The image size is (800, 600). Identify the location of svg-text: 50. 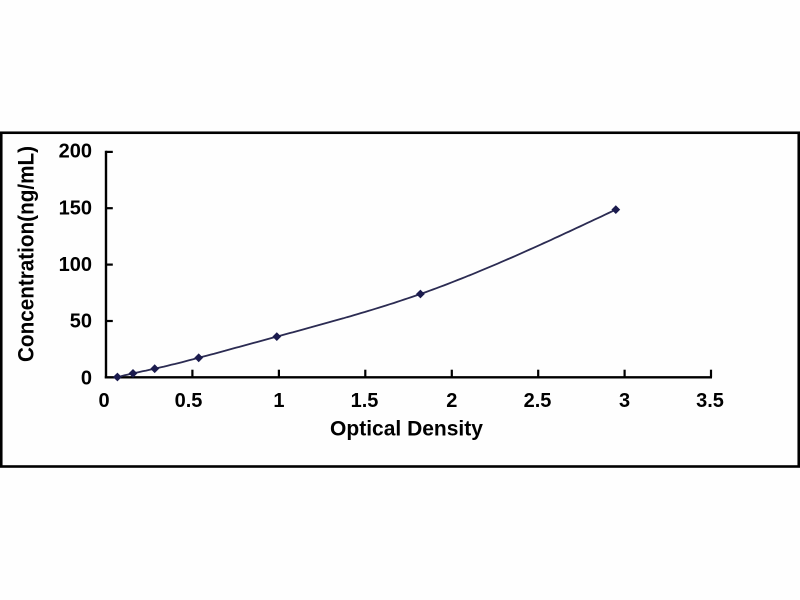
(81, 322).